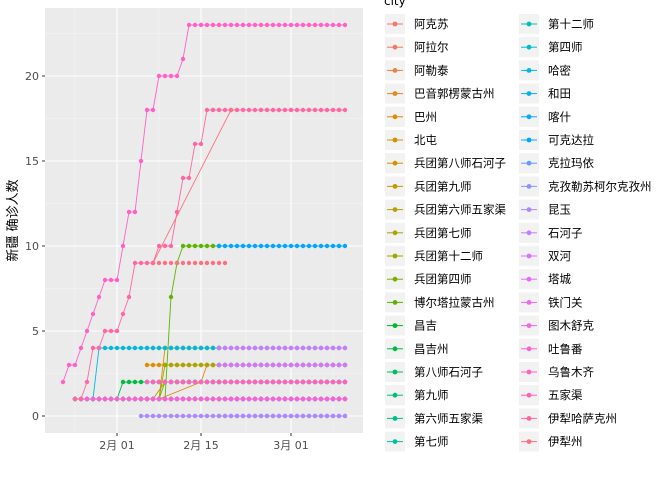 The image size is (672, 484). Describe the element at coordinates (559, 210) in the screenshot. I see `legend-label: 昆玉` at that location.